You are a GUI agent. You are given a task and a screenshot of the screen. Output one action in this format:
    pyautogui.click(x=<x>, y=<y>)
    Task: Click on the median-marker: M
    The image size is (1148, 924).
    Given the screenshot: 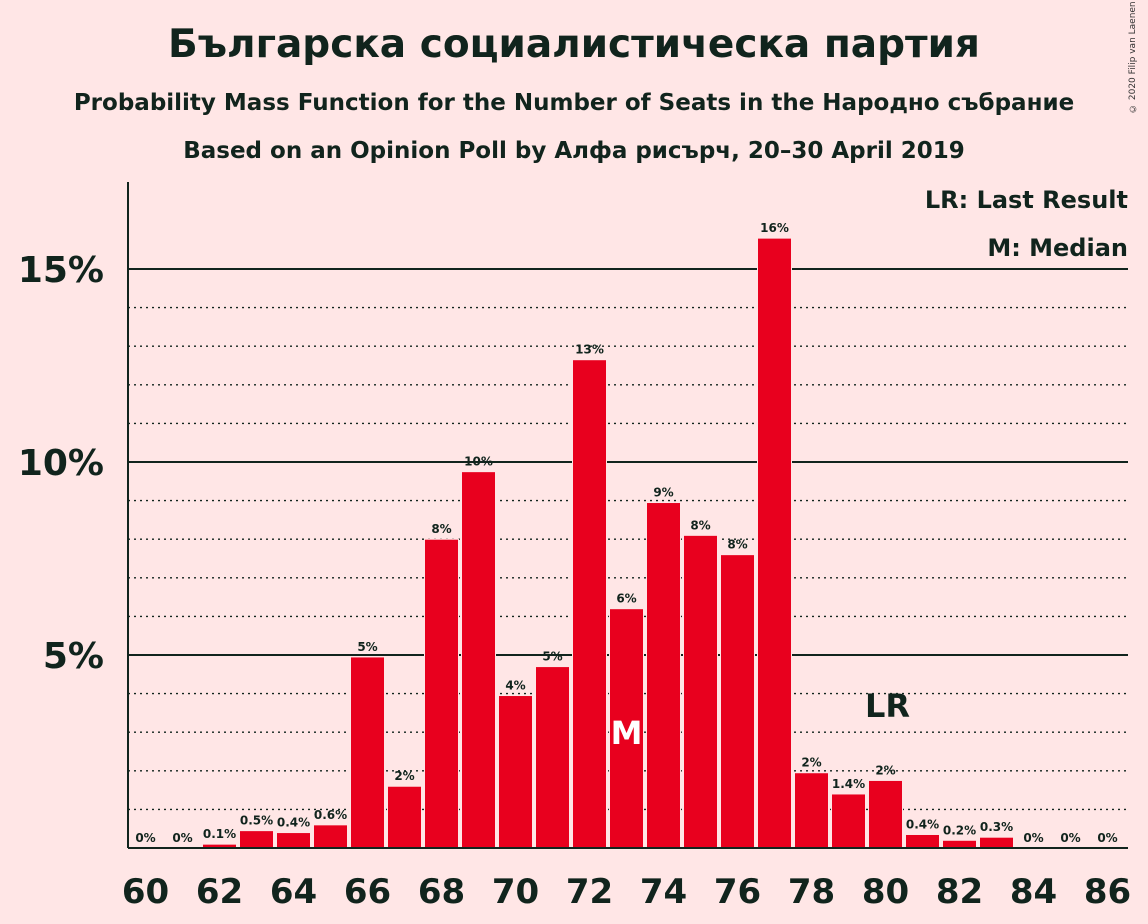 What is the action you would take?
    pyautogui.click(x=627, y=733)
    